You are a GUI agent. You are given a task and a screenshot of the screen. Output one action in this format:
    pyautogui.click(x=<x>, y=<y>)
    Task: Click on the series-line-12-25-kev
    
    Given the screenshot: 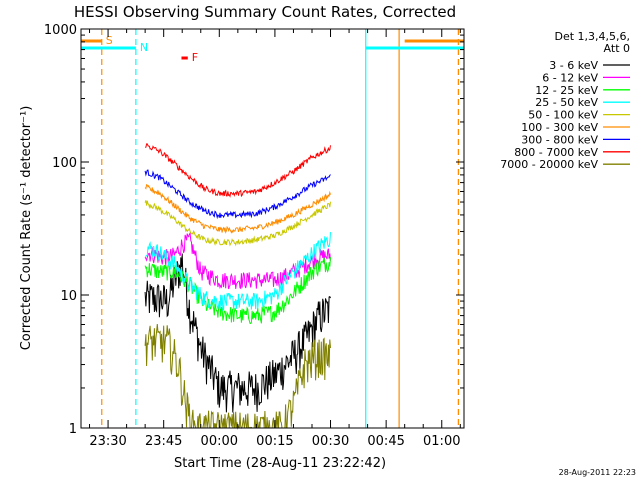 What is the action you would take?
    pyautogui.click(x=237, y=290)
    